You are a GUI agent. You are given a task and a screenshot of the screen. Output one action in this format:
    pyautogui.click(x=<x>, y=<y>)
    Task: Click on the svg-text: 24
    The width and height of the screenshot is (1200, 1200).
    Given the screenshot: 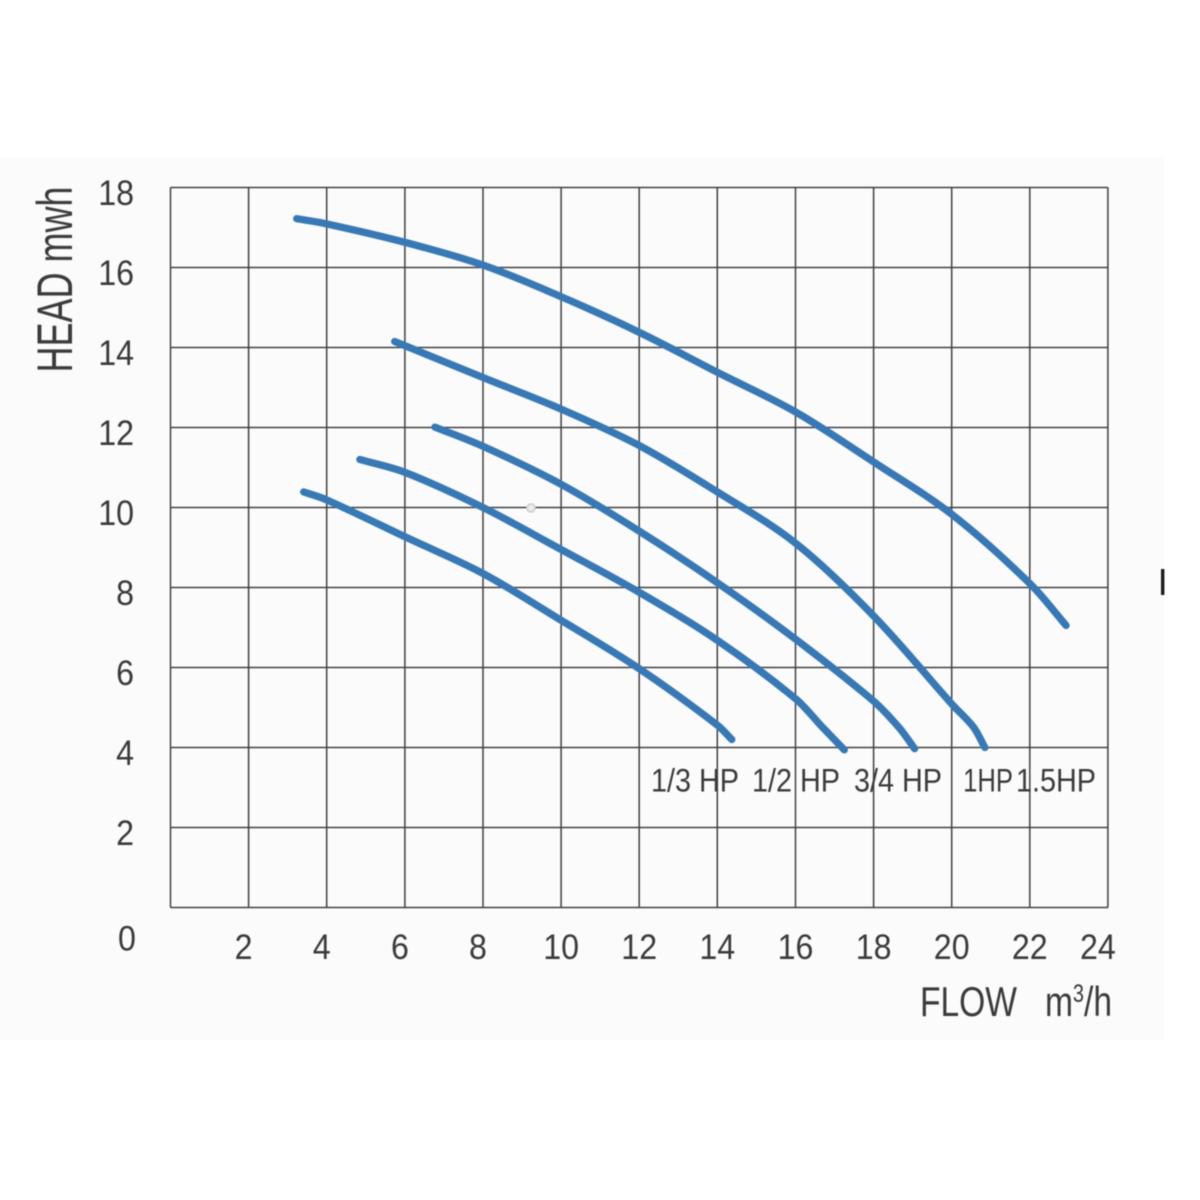 What is the action you would take?
    pyautogui.click(x=1098, y=948)
    